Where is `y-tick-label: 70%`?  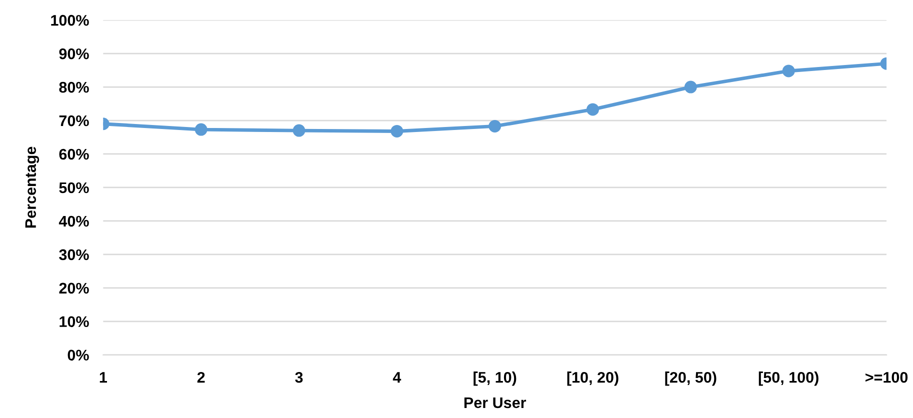 y-tick-label: 70% is located at coordinates (74, 120).